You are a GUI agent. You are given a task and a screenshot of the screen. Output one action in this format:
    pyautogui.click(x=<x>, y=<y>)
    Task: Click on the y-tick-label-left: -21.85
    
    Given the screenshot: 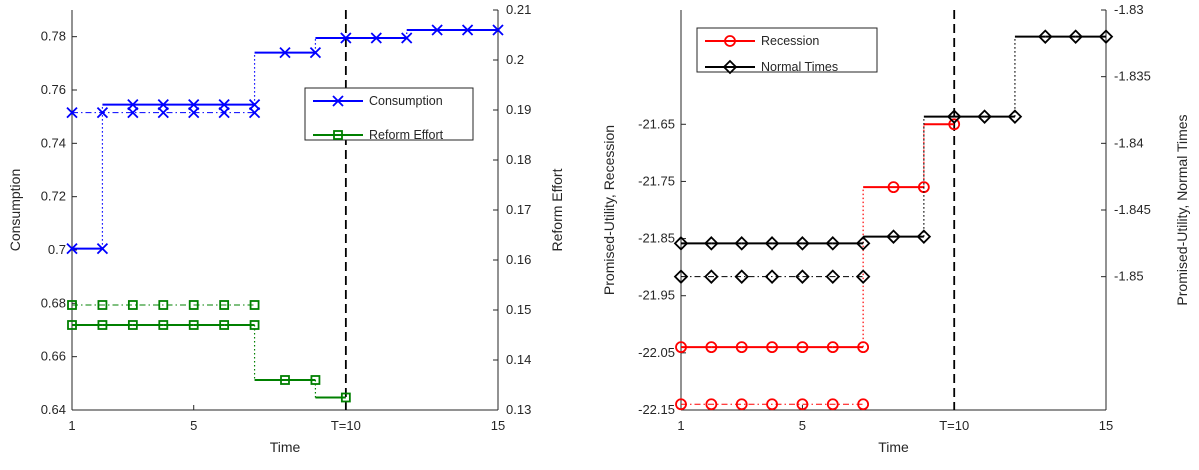 What is the action you would take?
    pyautogui.click(x=656, y=238)
    